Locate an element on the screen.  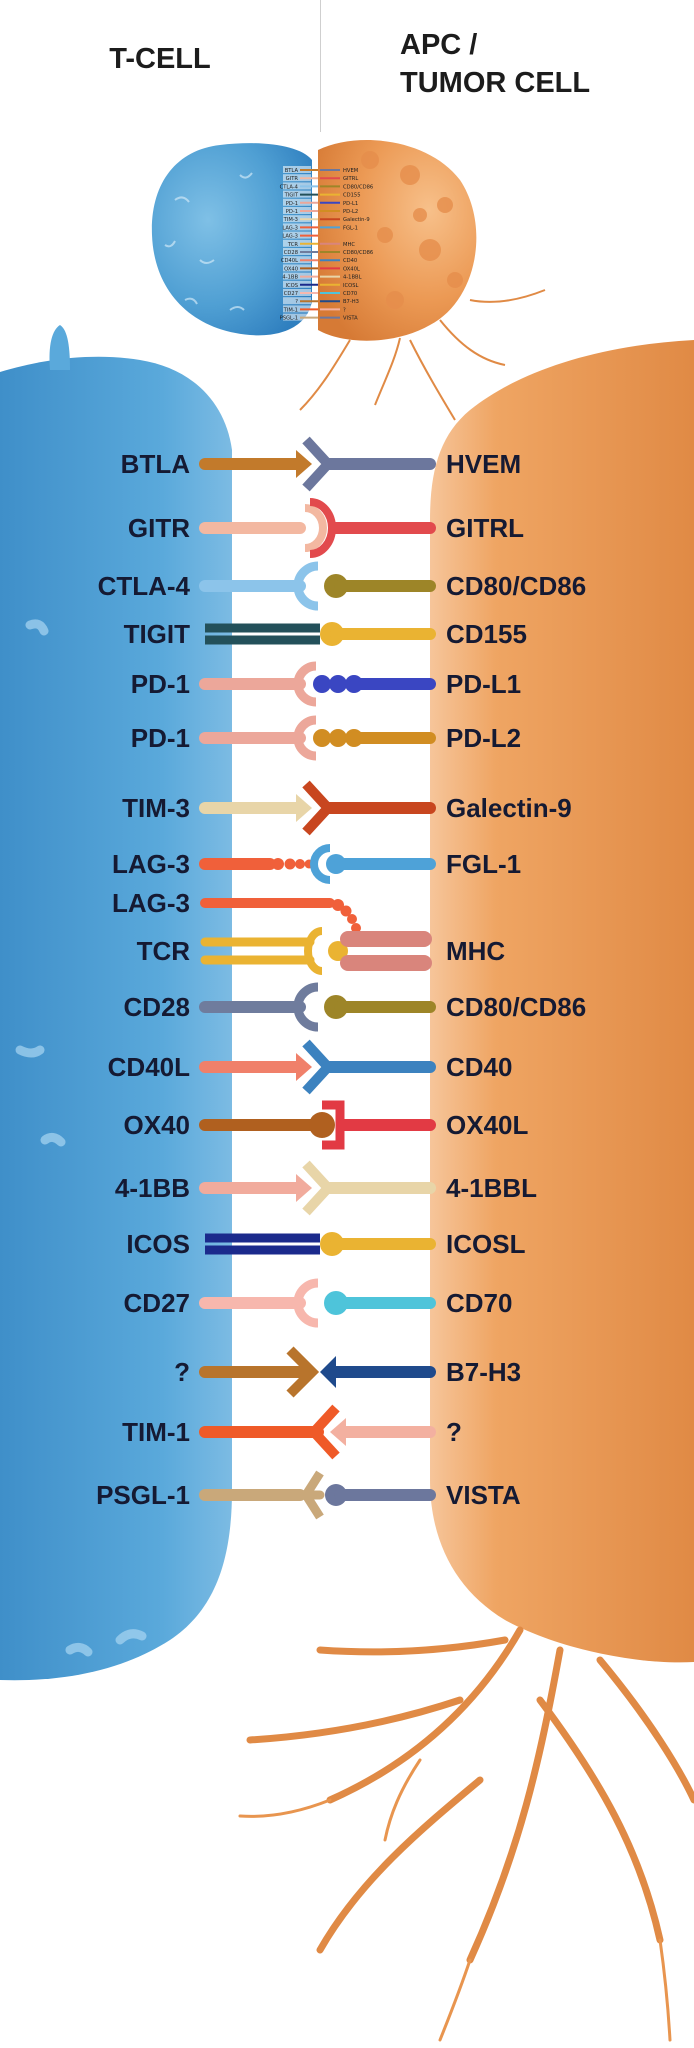
mini-tcell-label: TIGIT is located at coordinates (291, 196).